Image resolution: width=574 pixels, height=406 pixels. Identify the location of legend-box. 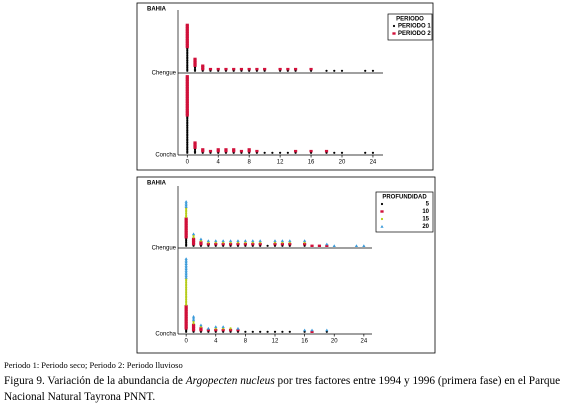
(410, 27).